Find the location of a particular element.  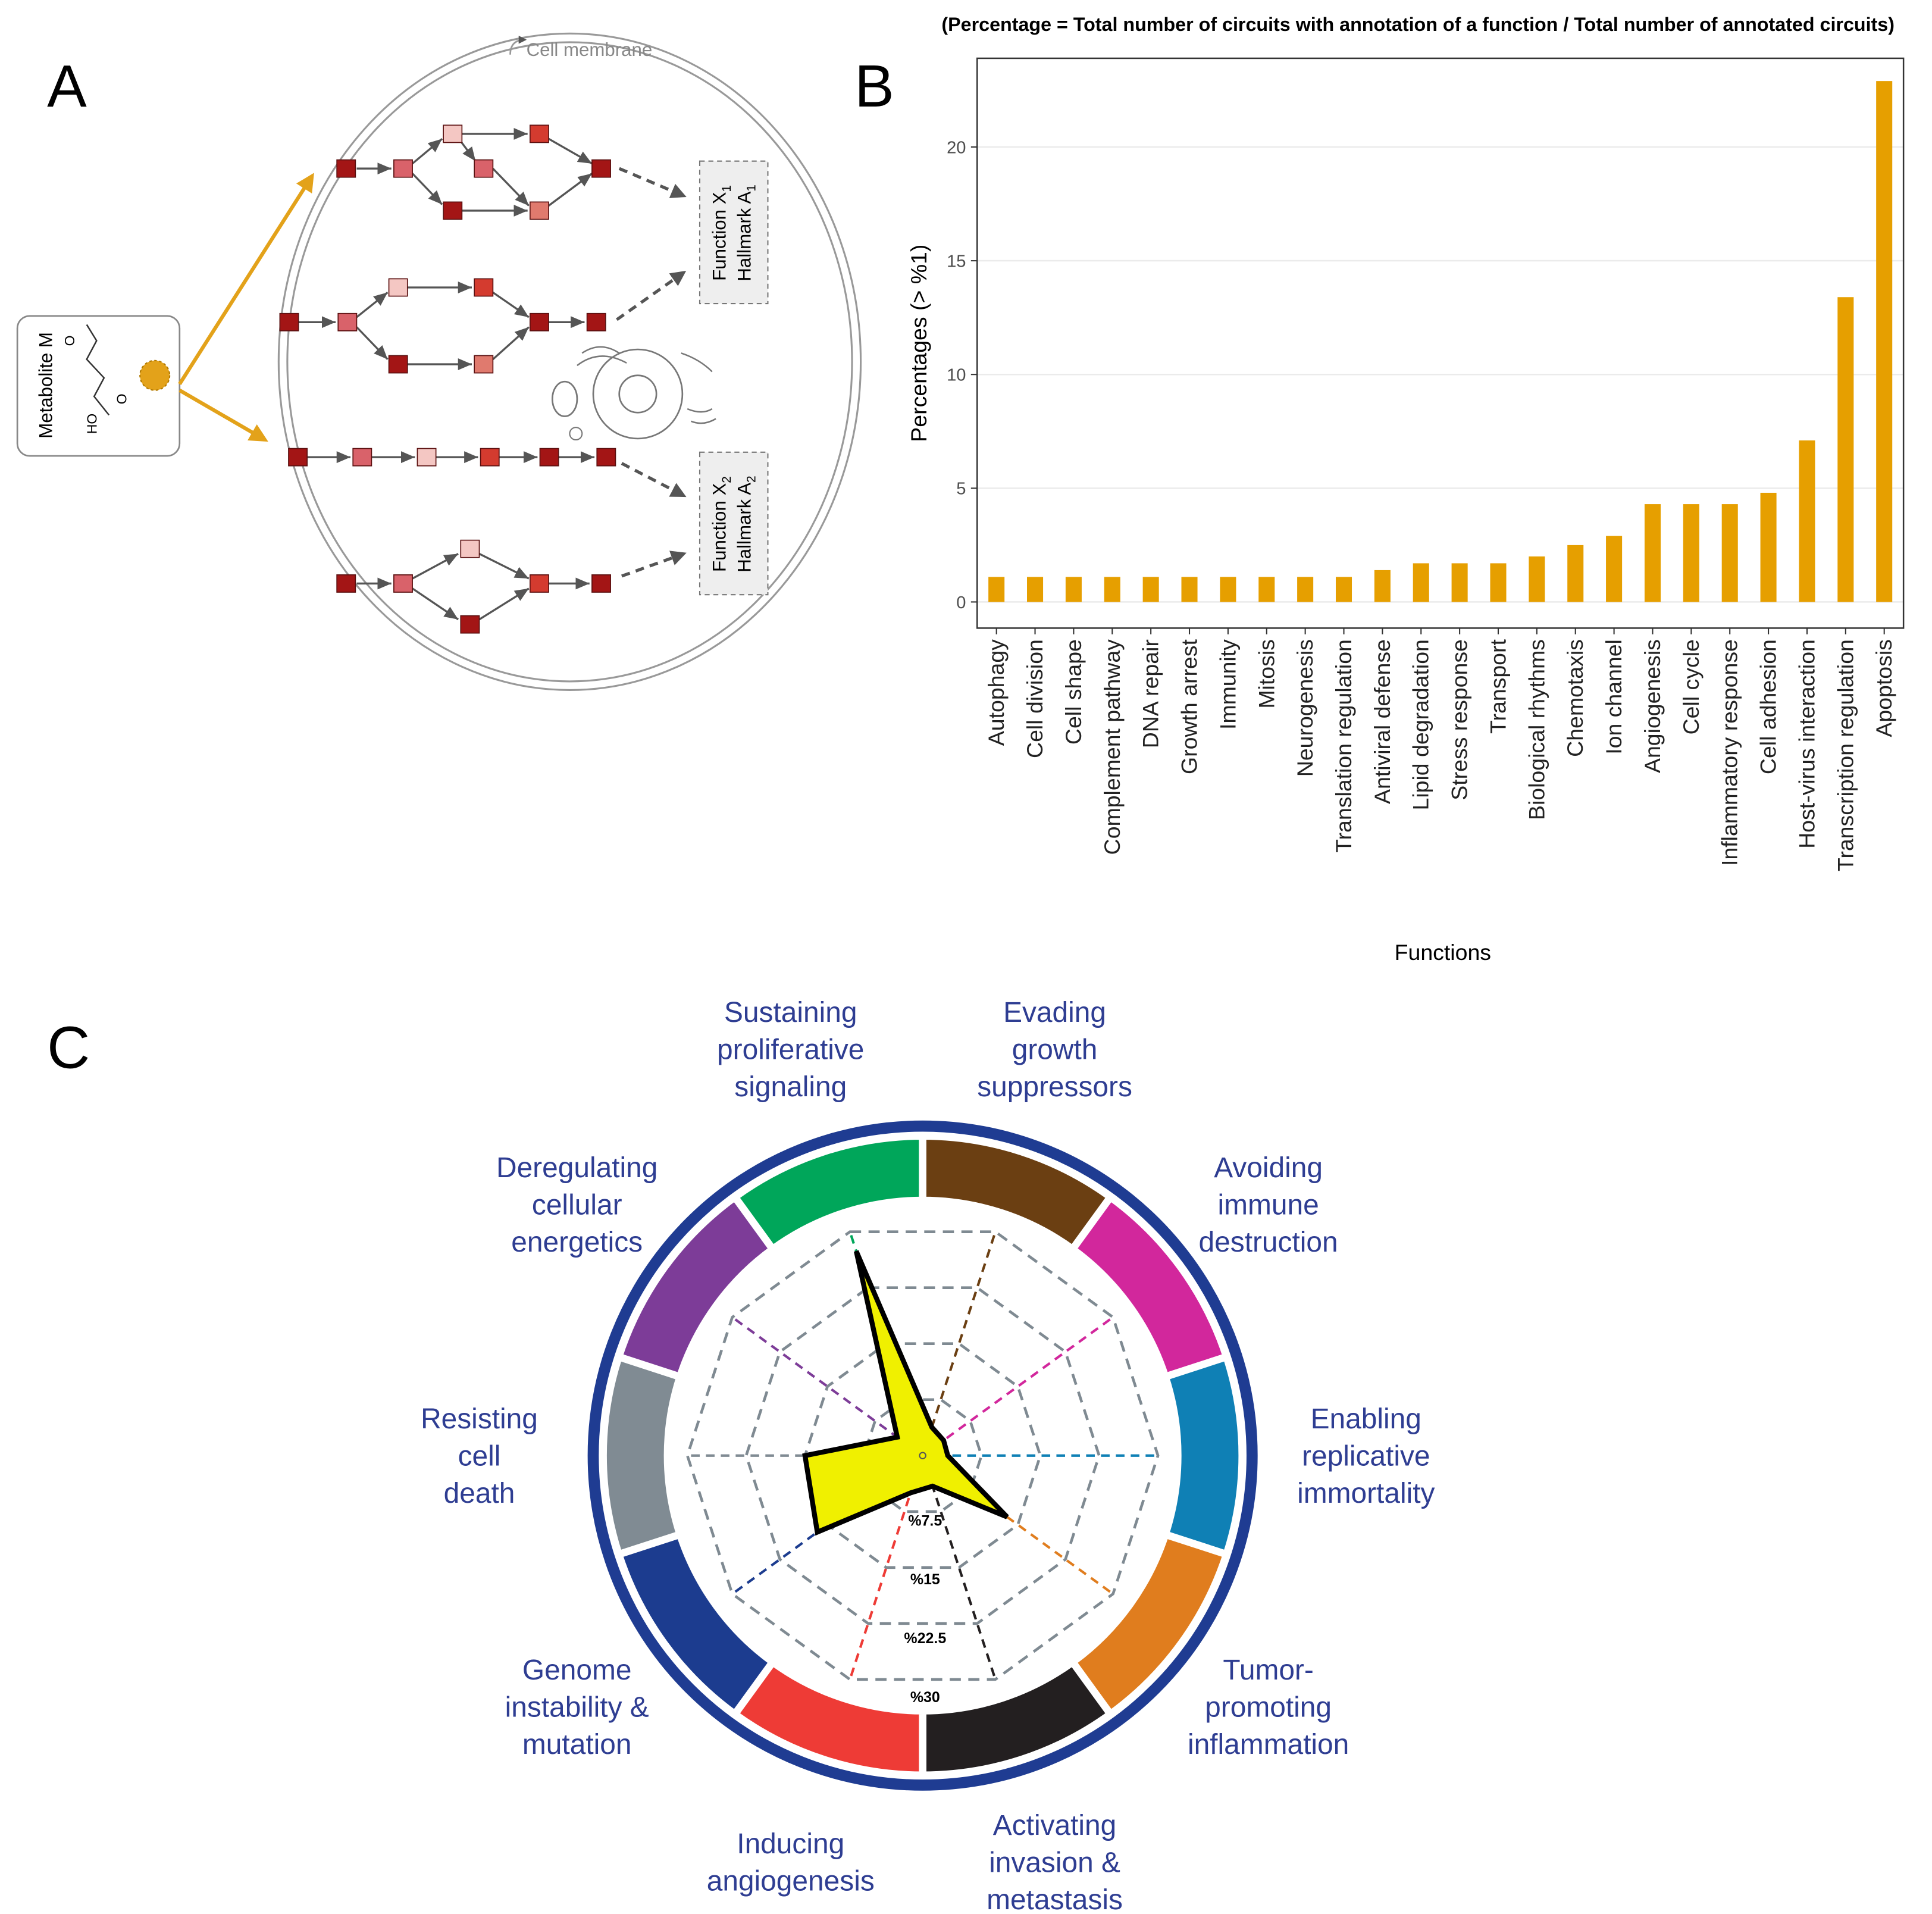

y-tick-label: 5 is located at coordinates (961, 489).